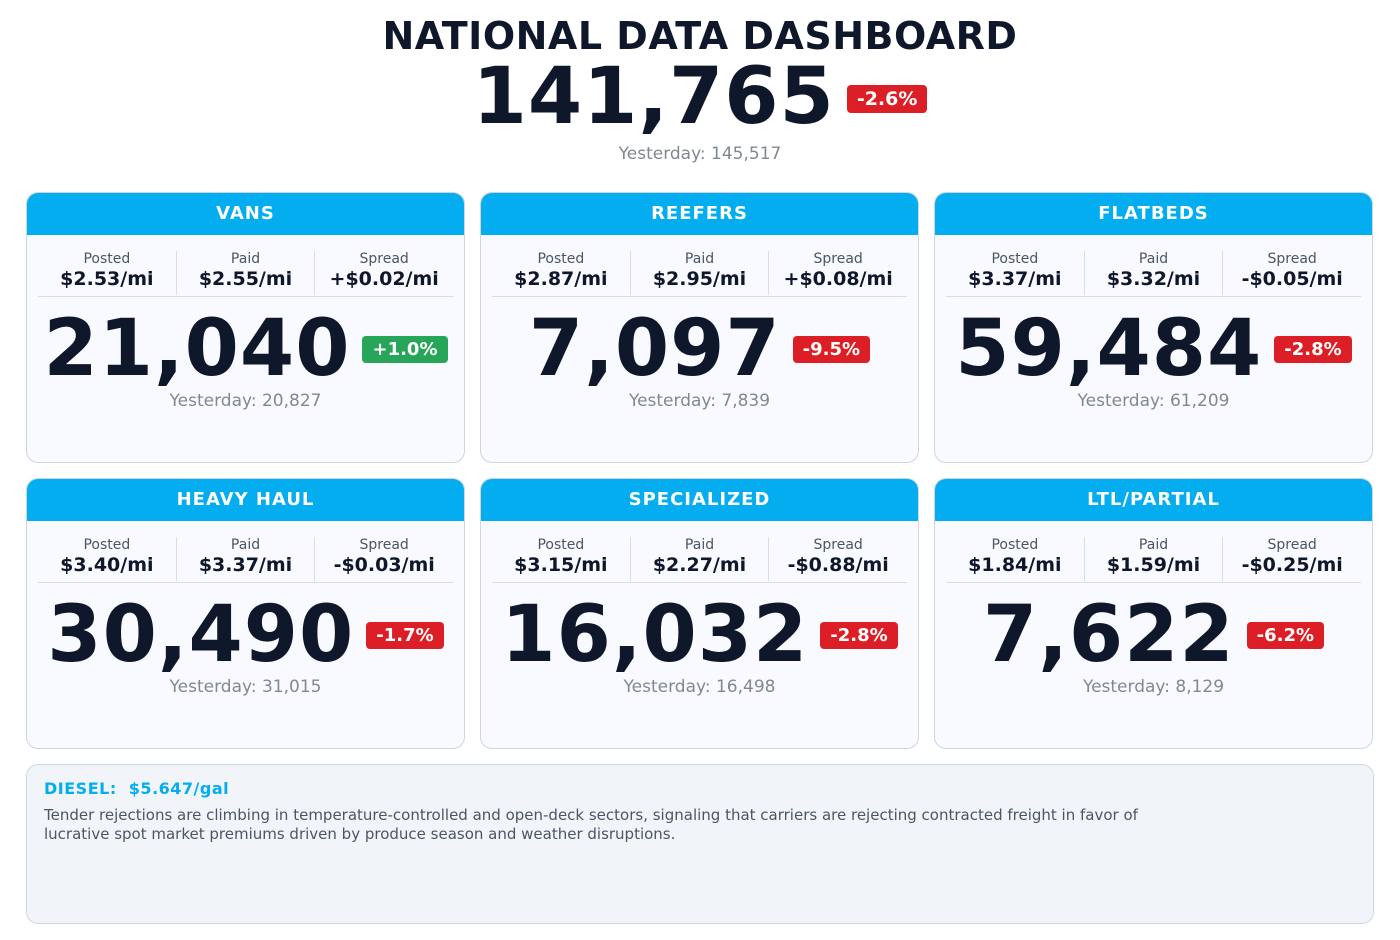 The image size is (1400, 940). I want to click on paid-value: $3.37/mi, so click(245, 565).